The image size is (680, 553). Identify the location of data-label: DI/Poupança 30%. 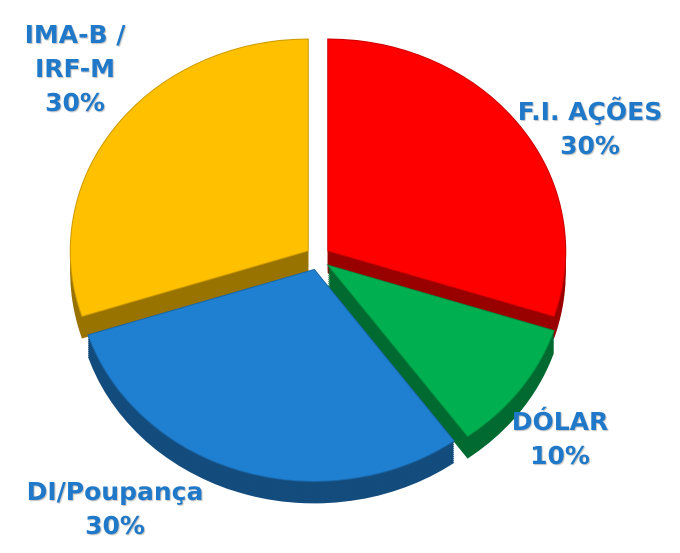
(115, 509).